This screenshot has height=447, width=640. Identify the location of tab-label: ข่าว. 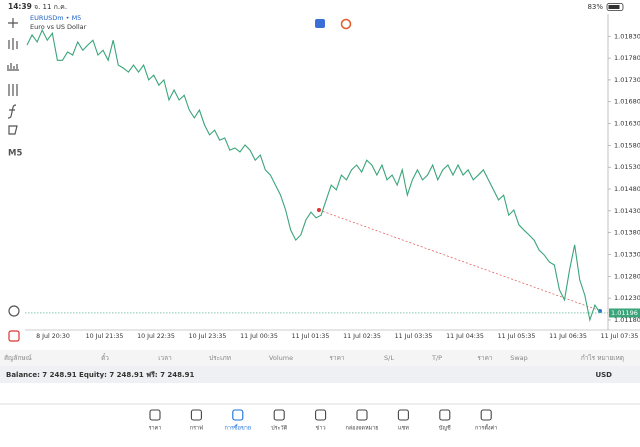
(321, 429).